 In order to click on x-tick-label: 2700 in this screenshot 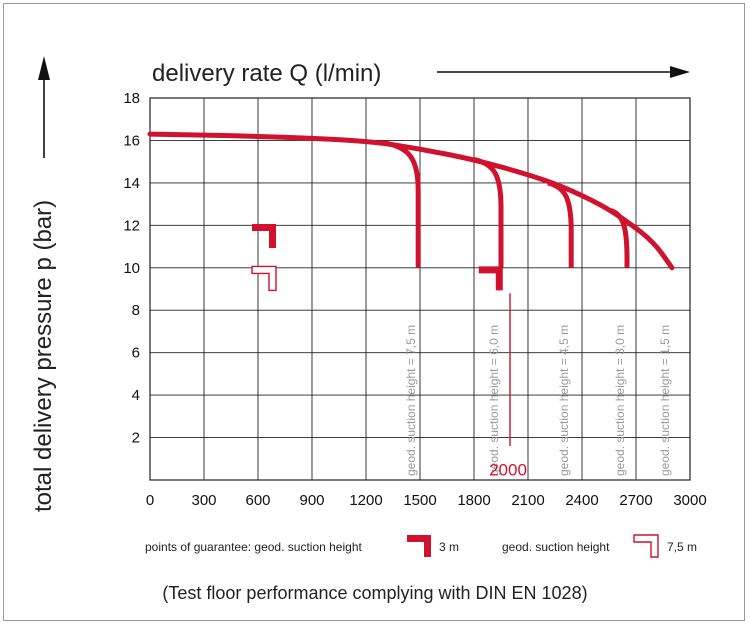, I will do `click(635, 500)`.